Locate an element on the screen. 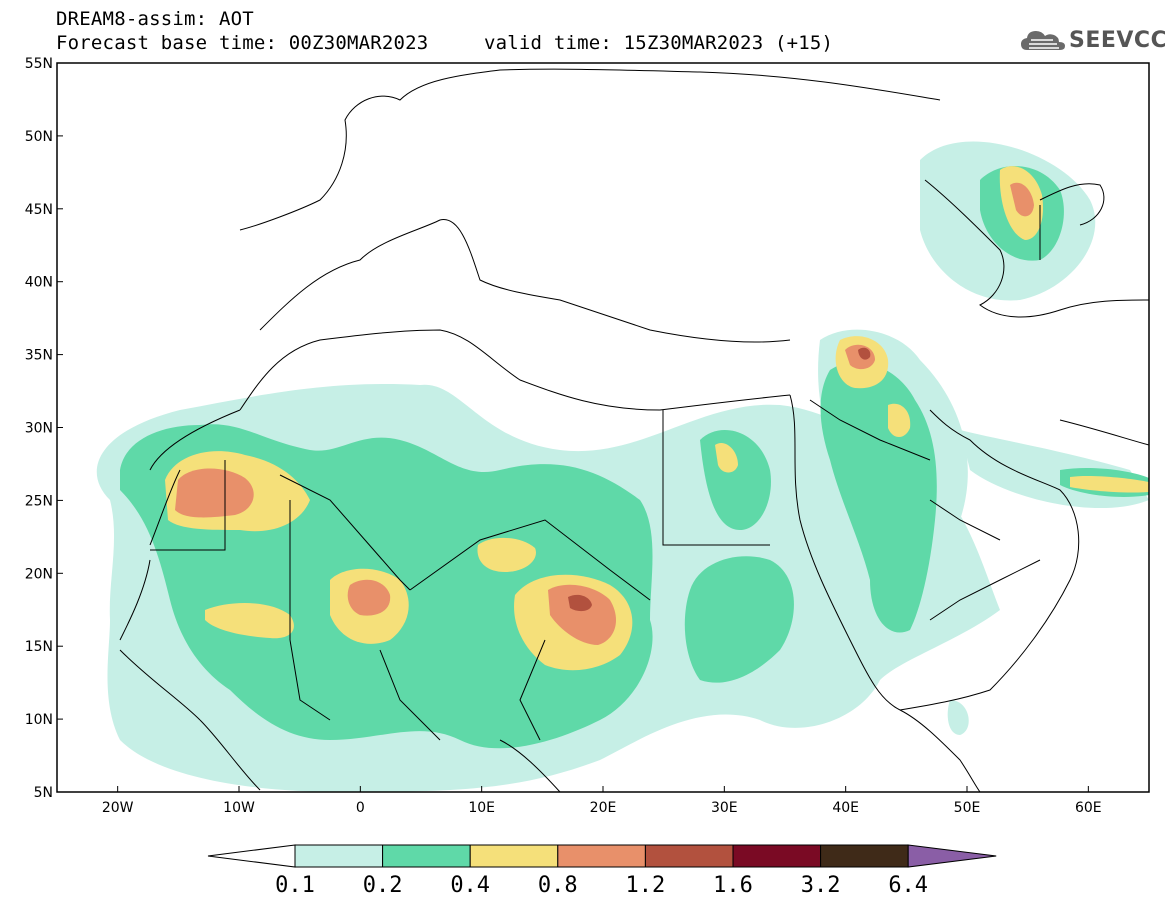  y-axis: 55N 50N 45N 40N 35N 30N 25N 20N 15N 10N 5N is located at coordinates (44, 428).